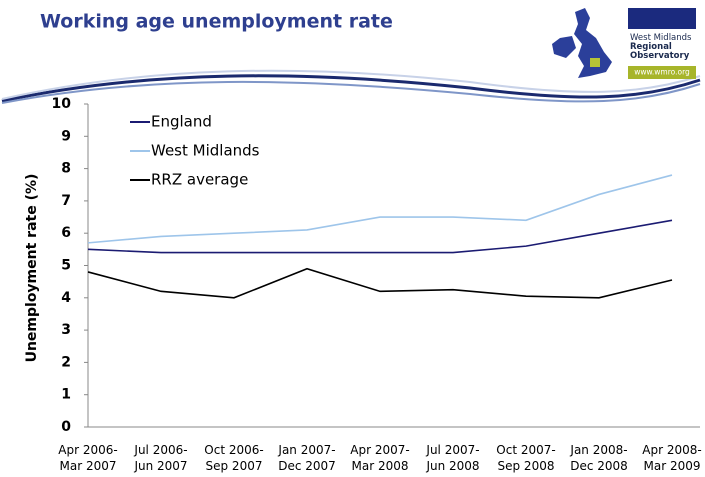 The width and height of the screenshot is (705, 477). Describe the element at coordinates (88, 466) in the screenshot. I see `x-tick-label-line: Mar 2007` at that location.